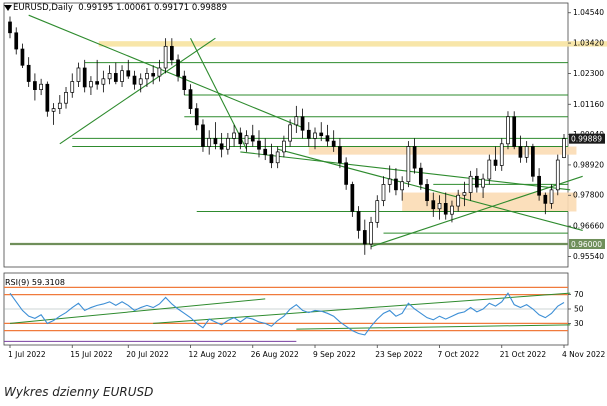  Describe the element at coordinates (287, 314) in the screenshot. I see `rsi-line` at that location.